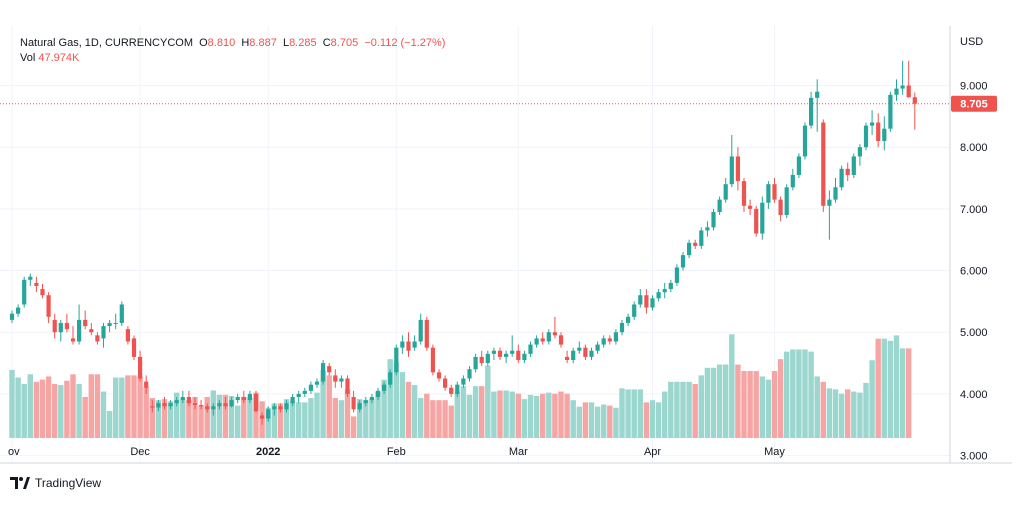 This screenshot has width=1012, height=506. Describe the element at coordinates (974, 272) in the screenshot. I see `price-axis: 3.000 4.000 5.000 6.000 7.000 8.000 9.000` at that location.